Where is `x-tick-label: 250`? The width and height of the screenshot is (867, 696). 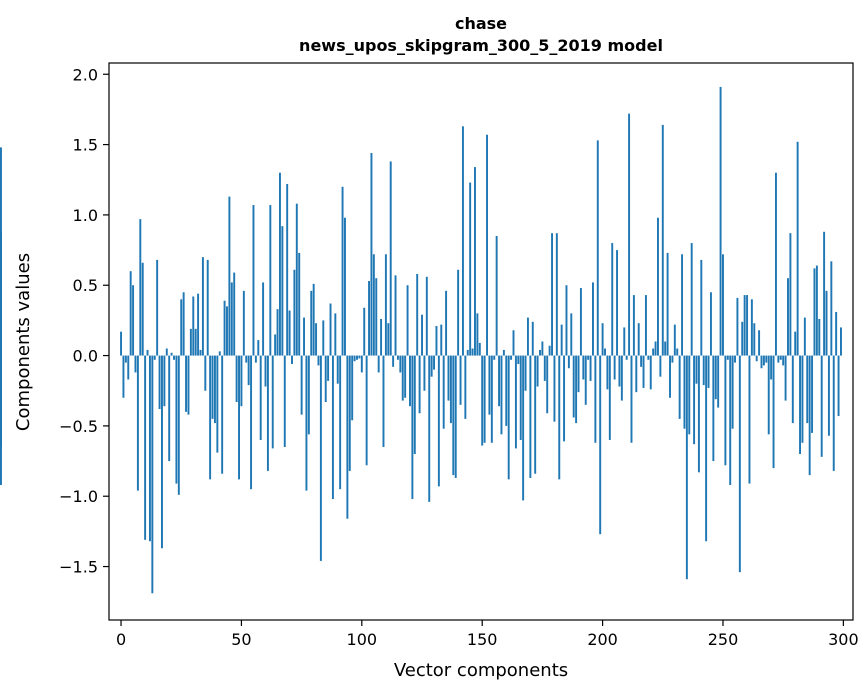 x-tick-label: 250 is located at coordinates (723, 639).